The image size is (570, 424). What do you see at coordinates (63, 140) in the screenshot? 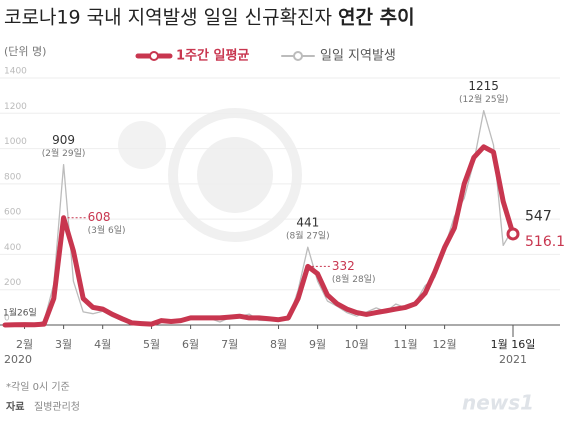
I see `peak-value: 909` at bounding box center [63, 140].